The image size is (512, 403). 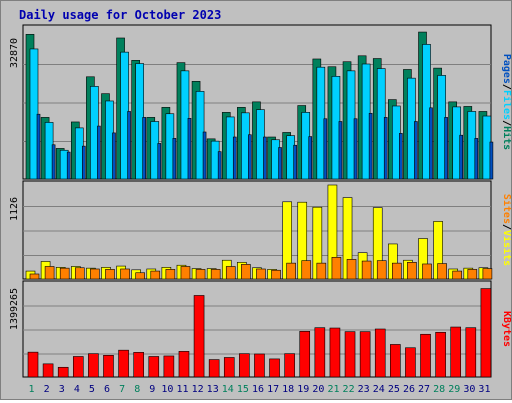 I want to click on day-label: 12, so click(x=198, y=389).